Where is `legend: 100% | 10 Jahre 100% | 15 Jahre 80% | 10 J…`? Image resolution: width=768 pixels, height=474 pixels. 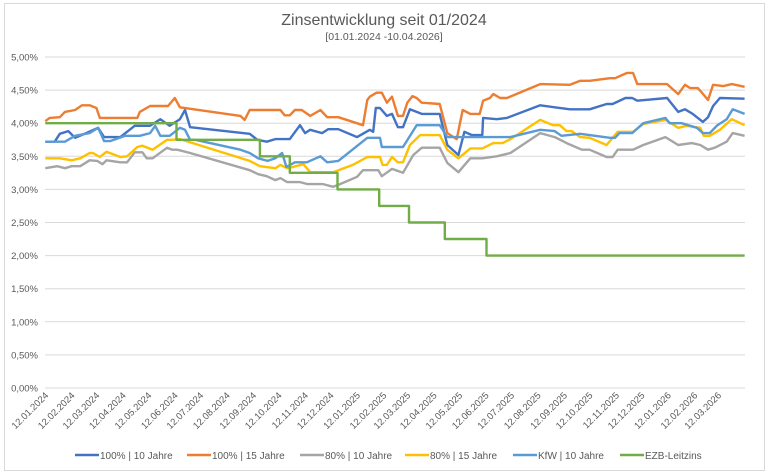
legend: 100% | 10 Jahre 100% | 15 Jahre 80% | 10 J… is located at coordinates (388, 456).